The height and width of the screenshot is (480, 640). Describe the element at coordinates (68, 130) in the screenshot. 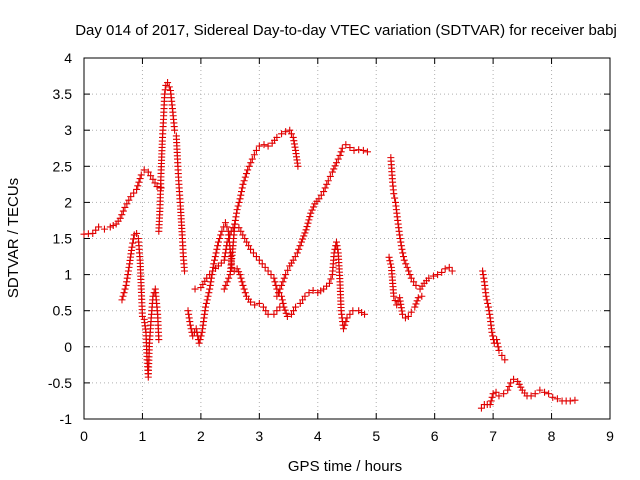

I see `y-tick-label: 3` at that location.